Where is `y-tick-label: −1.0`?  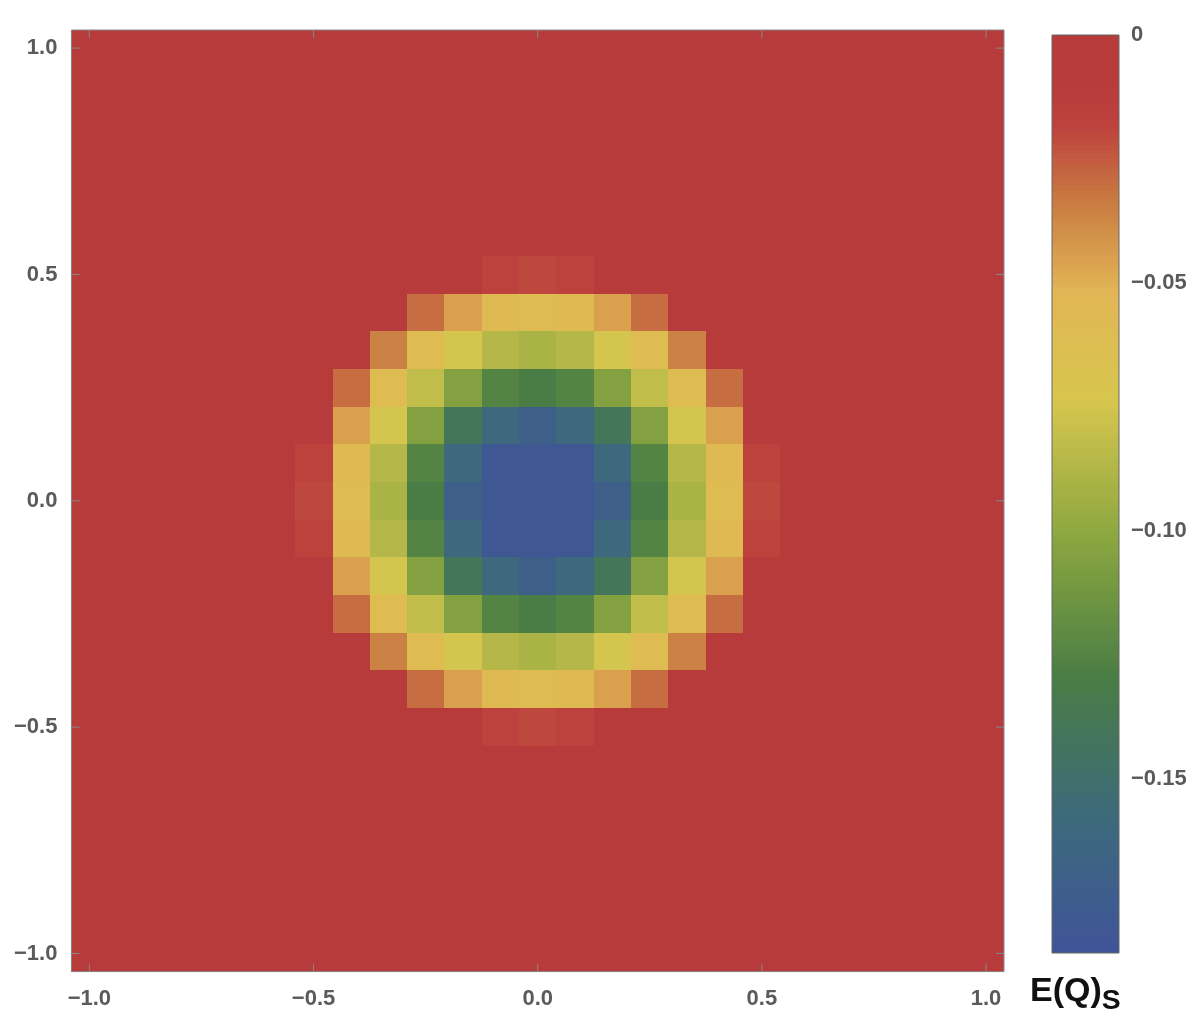
y-tick-label: −1.0 is located at coordinates (35, 952).